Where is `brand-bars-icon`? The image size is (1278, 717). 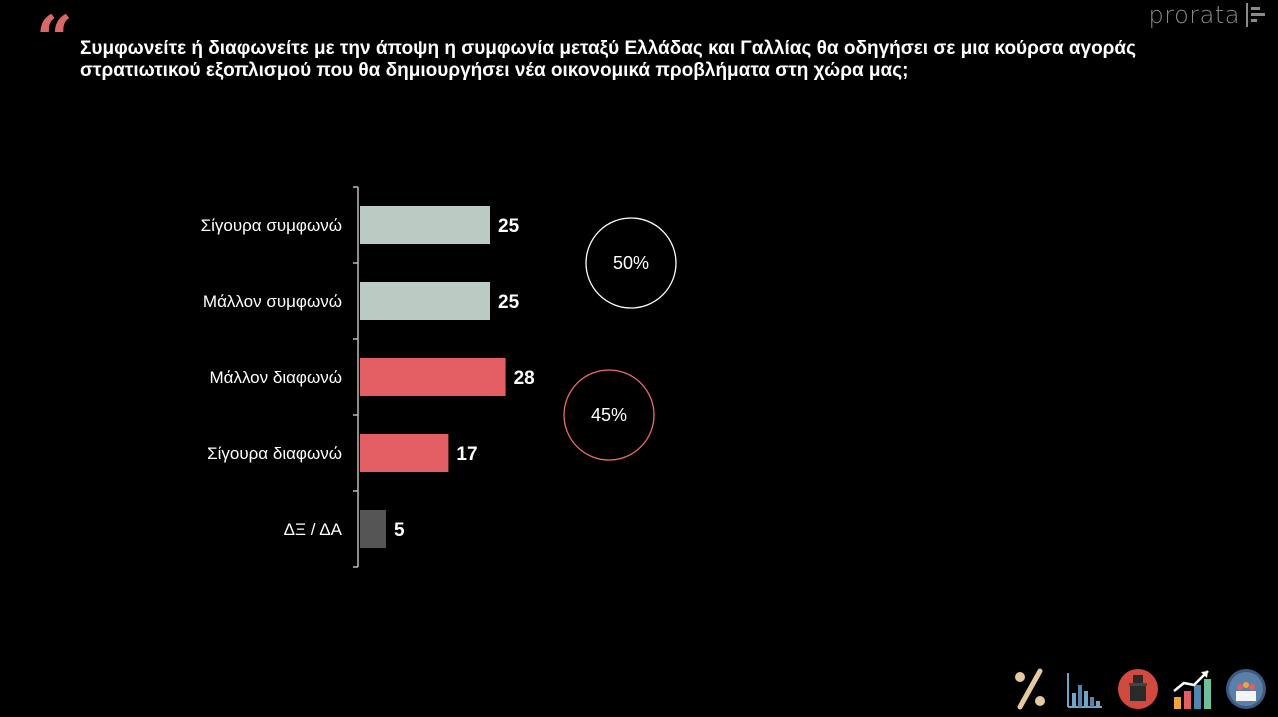
brand-bars-icon is located at coordinates (1255, 15).